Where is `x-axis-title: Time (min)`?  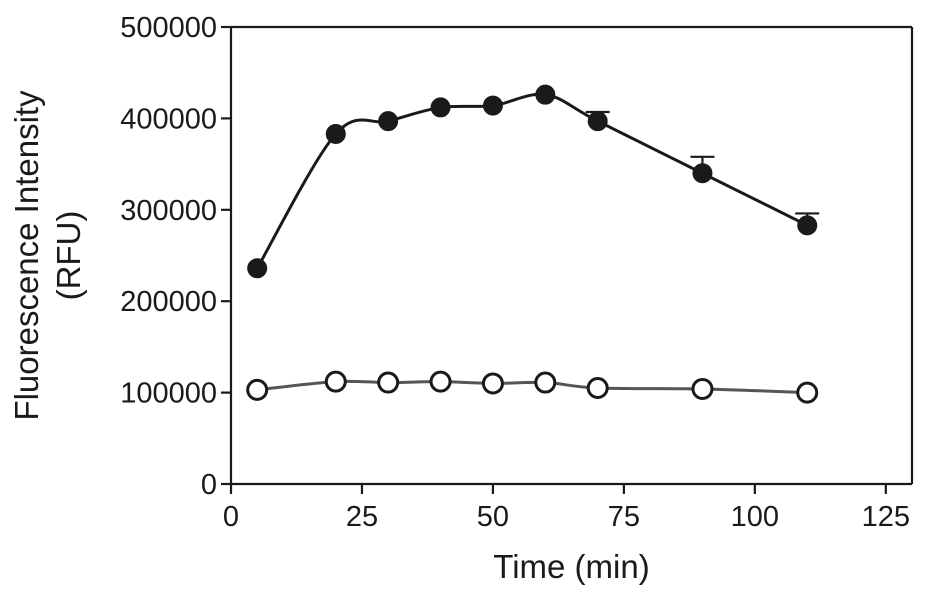
x-axis-title: Time (min) is located at coordinates (571, 566).